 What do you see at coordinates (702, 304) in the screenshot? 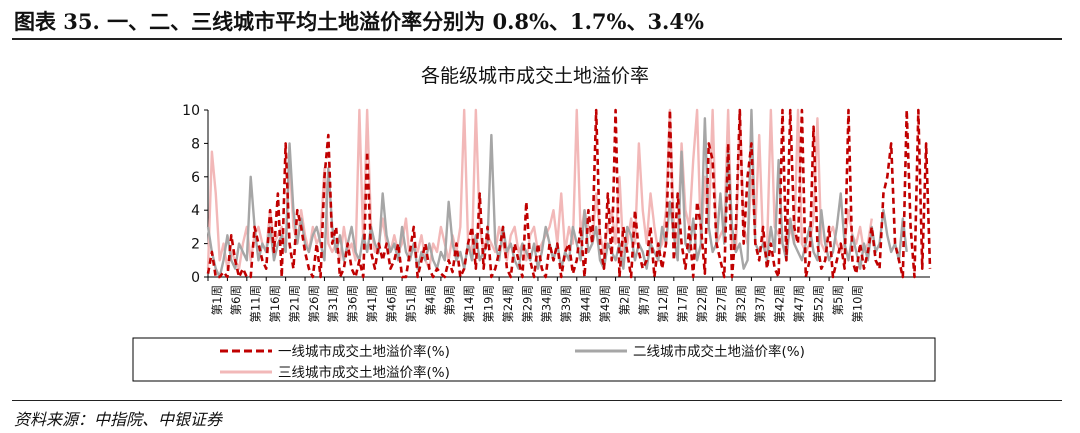
I see `x-tick-label: 第22周` at bounding box center [702, 304].